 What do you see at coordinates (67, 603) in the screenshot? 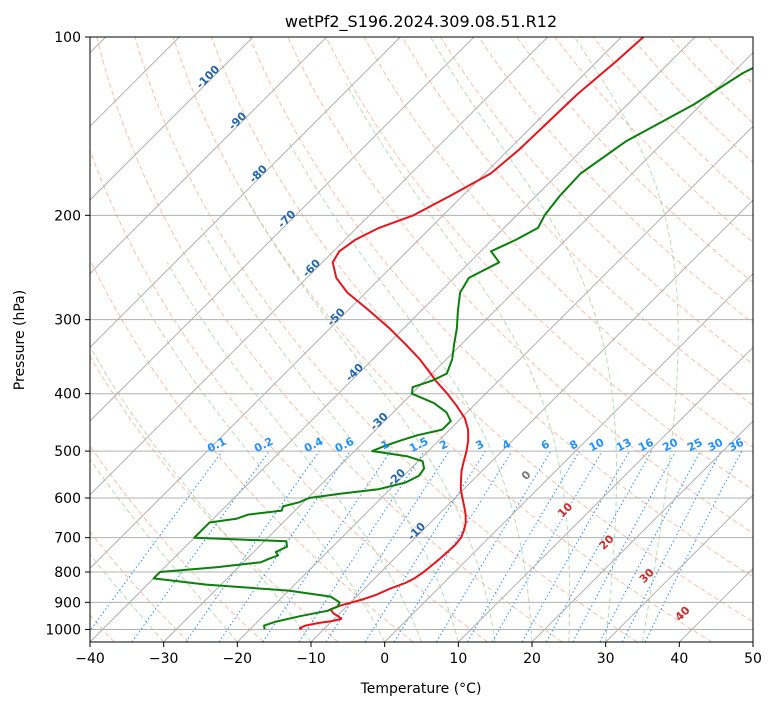
I see `y-tick-label: 900` at bounding box center [67, 603].